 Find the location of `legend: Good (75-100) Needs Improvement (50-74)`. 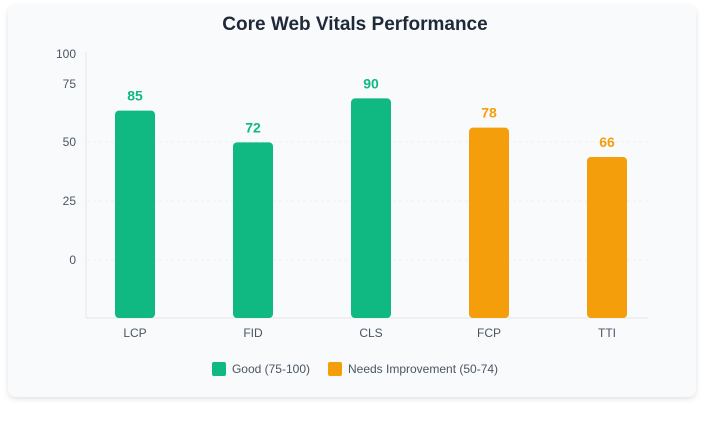

legend: Good (75-100) Needs Improvement (50-74) is located at coordinates (355, 369).